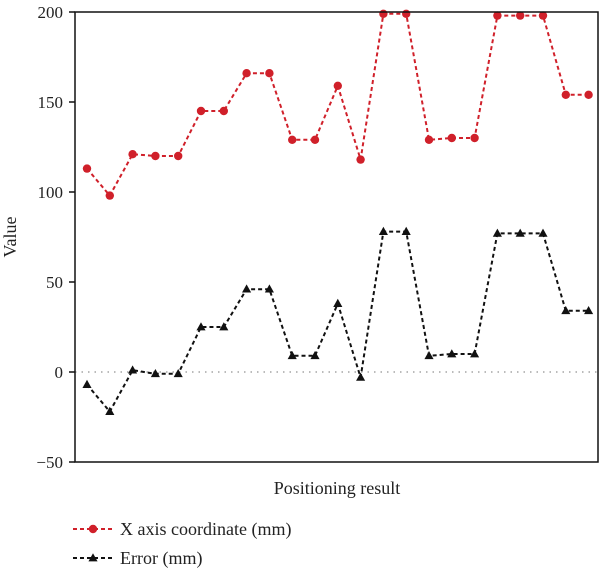 This screenshot has width=600, height=572. What do you see at coordinates (337, 488) in the screenshot?
I see `x-axis-title: Positioning result` at bounding box center [337, 488].